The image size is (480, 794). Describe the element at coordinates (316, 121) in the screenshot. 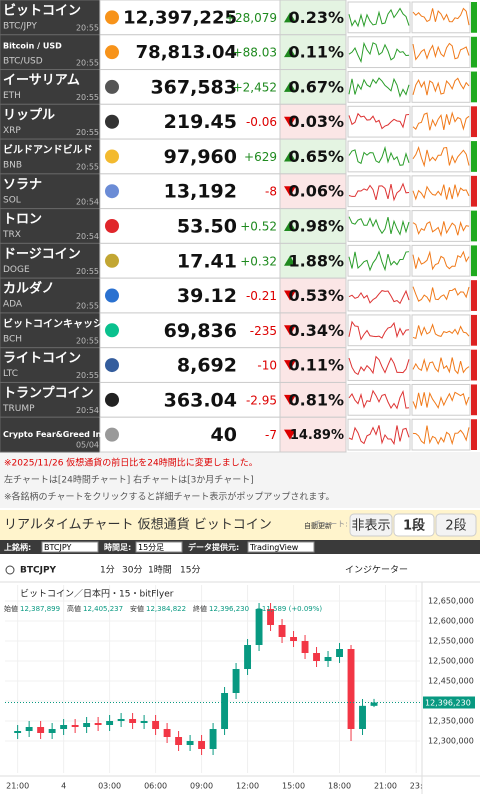

I see `percent-change: 0.03%` at that location.